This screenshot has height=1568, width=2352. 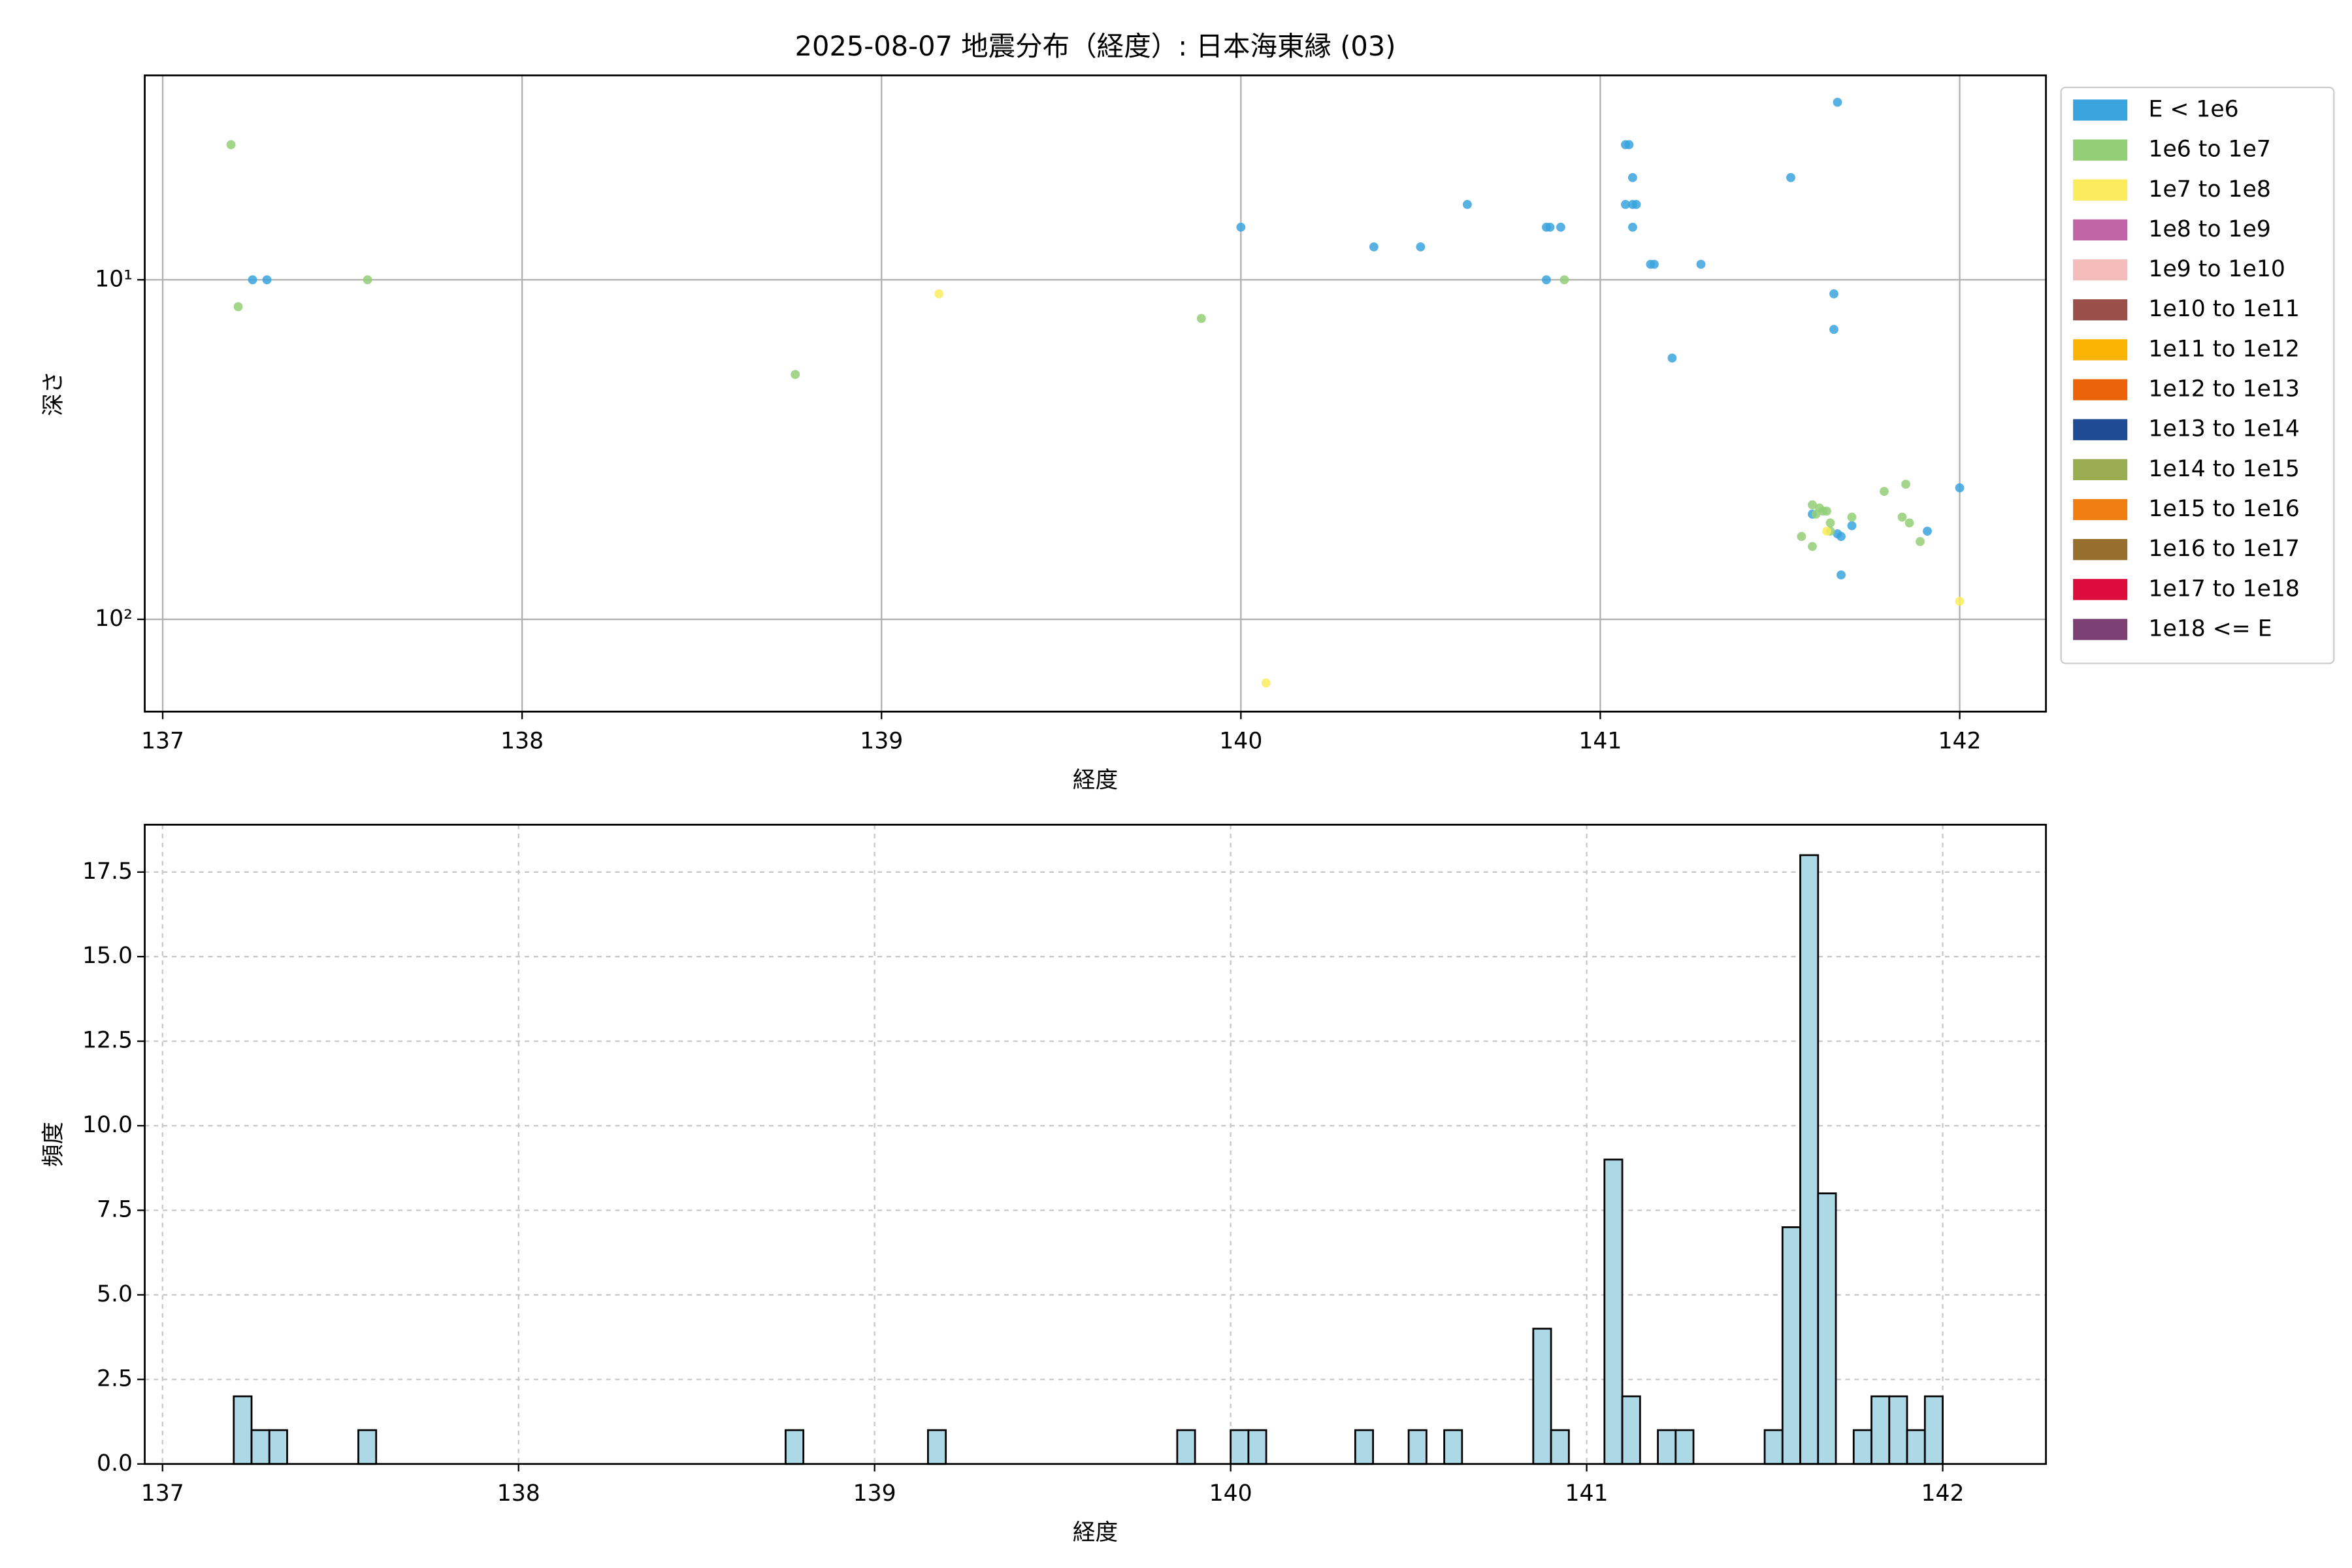 What do you see at coordinates (2197, 375) in the screenshot?
I see `legend-box` at bounding box center [2197, 375].